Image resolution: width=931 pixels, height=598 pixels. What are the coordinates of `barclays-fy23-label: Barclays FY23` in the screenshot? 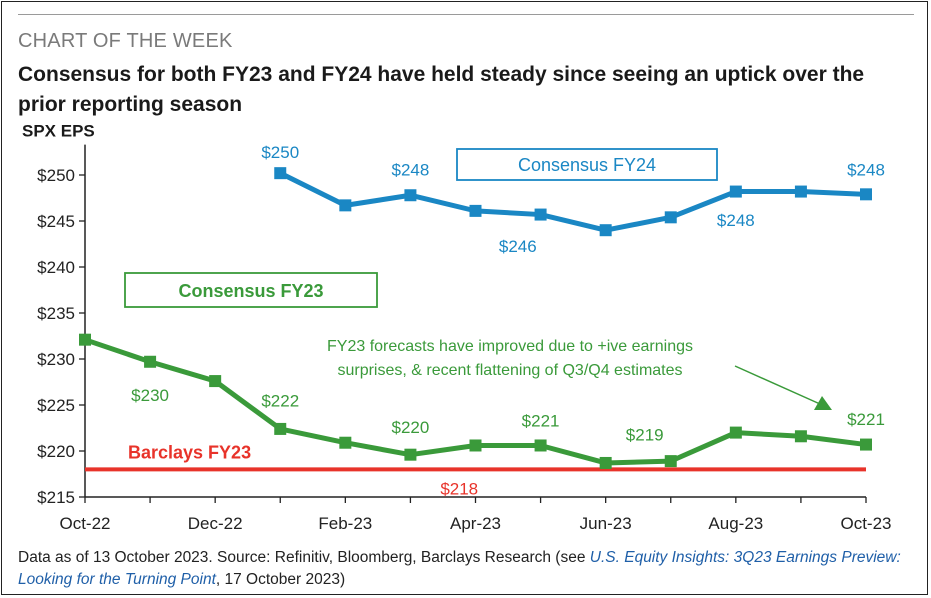 It's located at (189, 452).